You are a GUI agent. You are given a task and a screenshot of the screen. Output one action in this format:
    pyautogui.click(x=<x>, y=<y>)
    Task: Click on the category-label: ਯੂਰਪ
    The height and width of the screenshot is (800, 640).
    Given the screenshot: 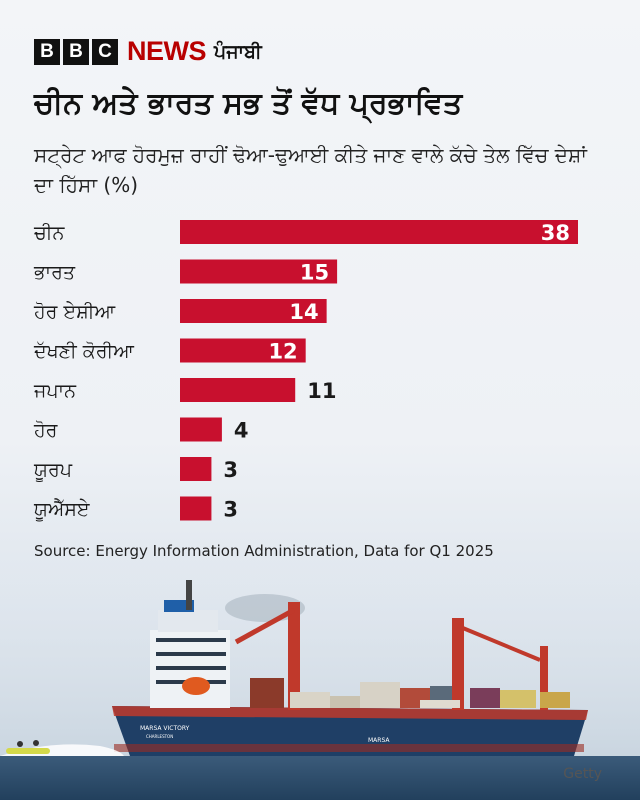 What is the action you would take?
    pyautogui.click(x=53, y=471)
    